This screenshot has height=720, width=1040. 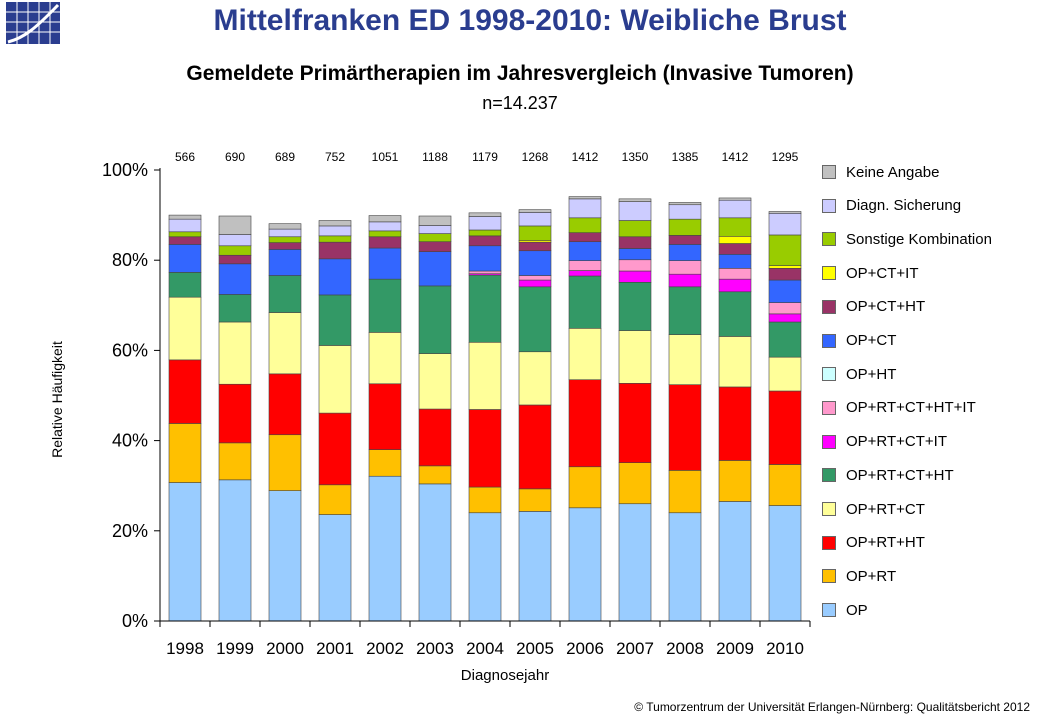 I want to click on y-tick-label: 80%, so click(x=130, y=260).